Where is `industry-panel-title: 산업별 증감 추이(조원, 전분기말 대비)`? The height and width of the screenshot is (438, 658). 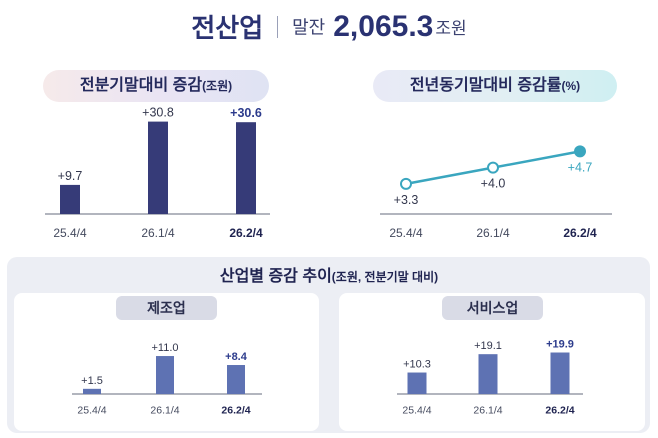
industry-panel-title: 산업별 증감 추이(조원, 전분기말 대비) is located at coordinates (329, 274).